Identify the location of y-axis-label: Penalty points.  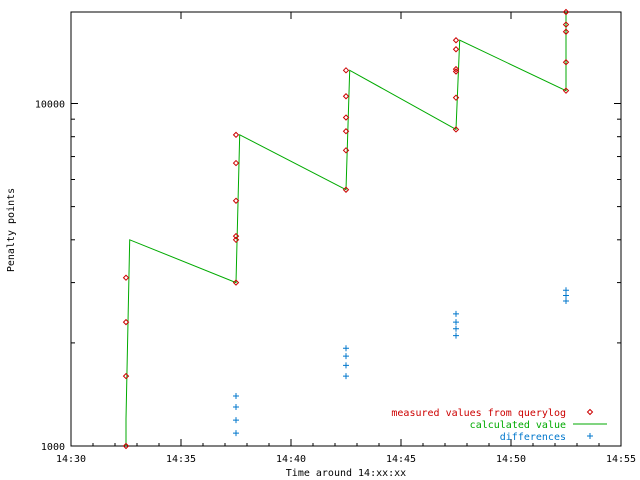
(11, 230).